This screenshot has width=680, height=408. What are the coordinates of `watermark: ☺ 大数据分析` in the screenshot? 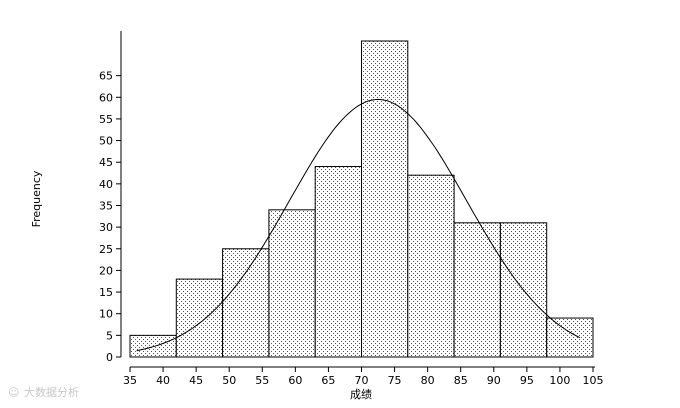 It's located at (43, 392).